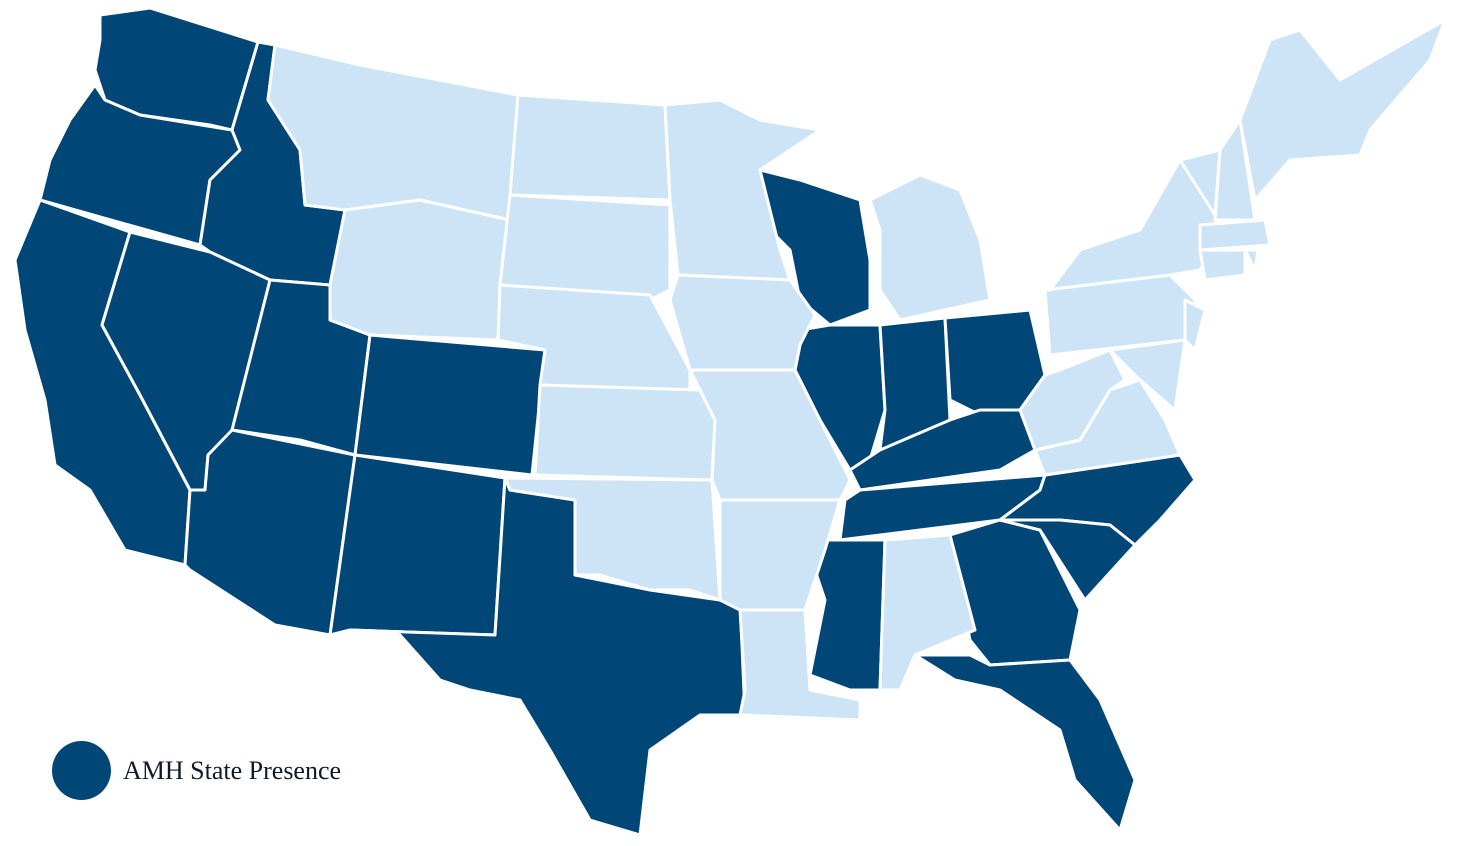 Image resolution: width=1461 pixels, height=846 pixels. I want to click on legend-presence-swatch, so click(81, 770).